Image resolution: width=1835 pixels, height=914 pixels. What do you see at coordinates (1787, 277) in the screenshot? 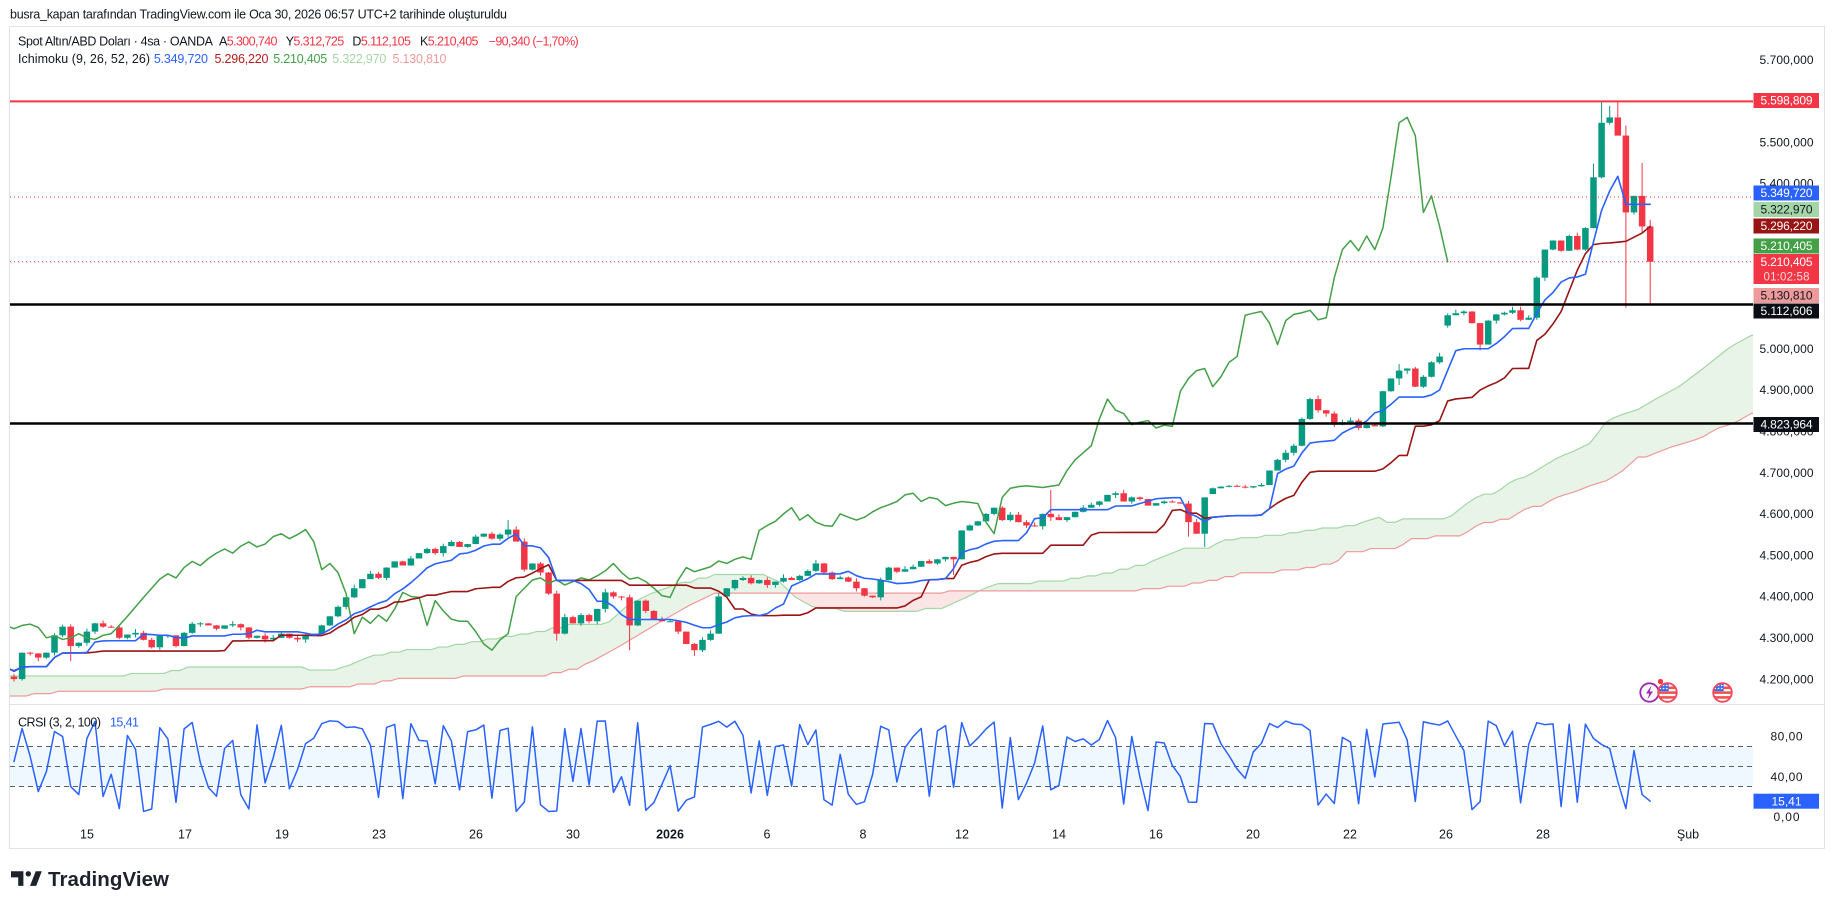
I see `svg-text: 01:02:58` at bounding box center [1787, 277].